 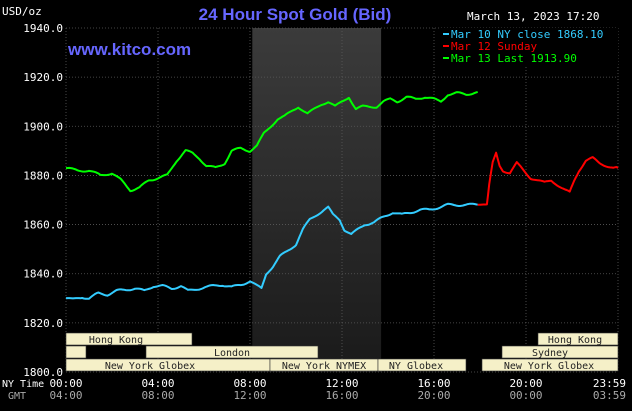 I want to click on y-unit-label: USD/oz, so click(x=22, y=11).